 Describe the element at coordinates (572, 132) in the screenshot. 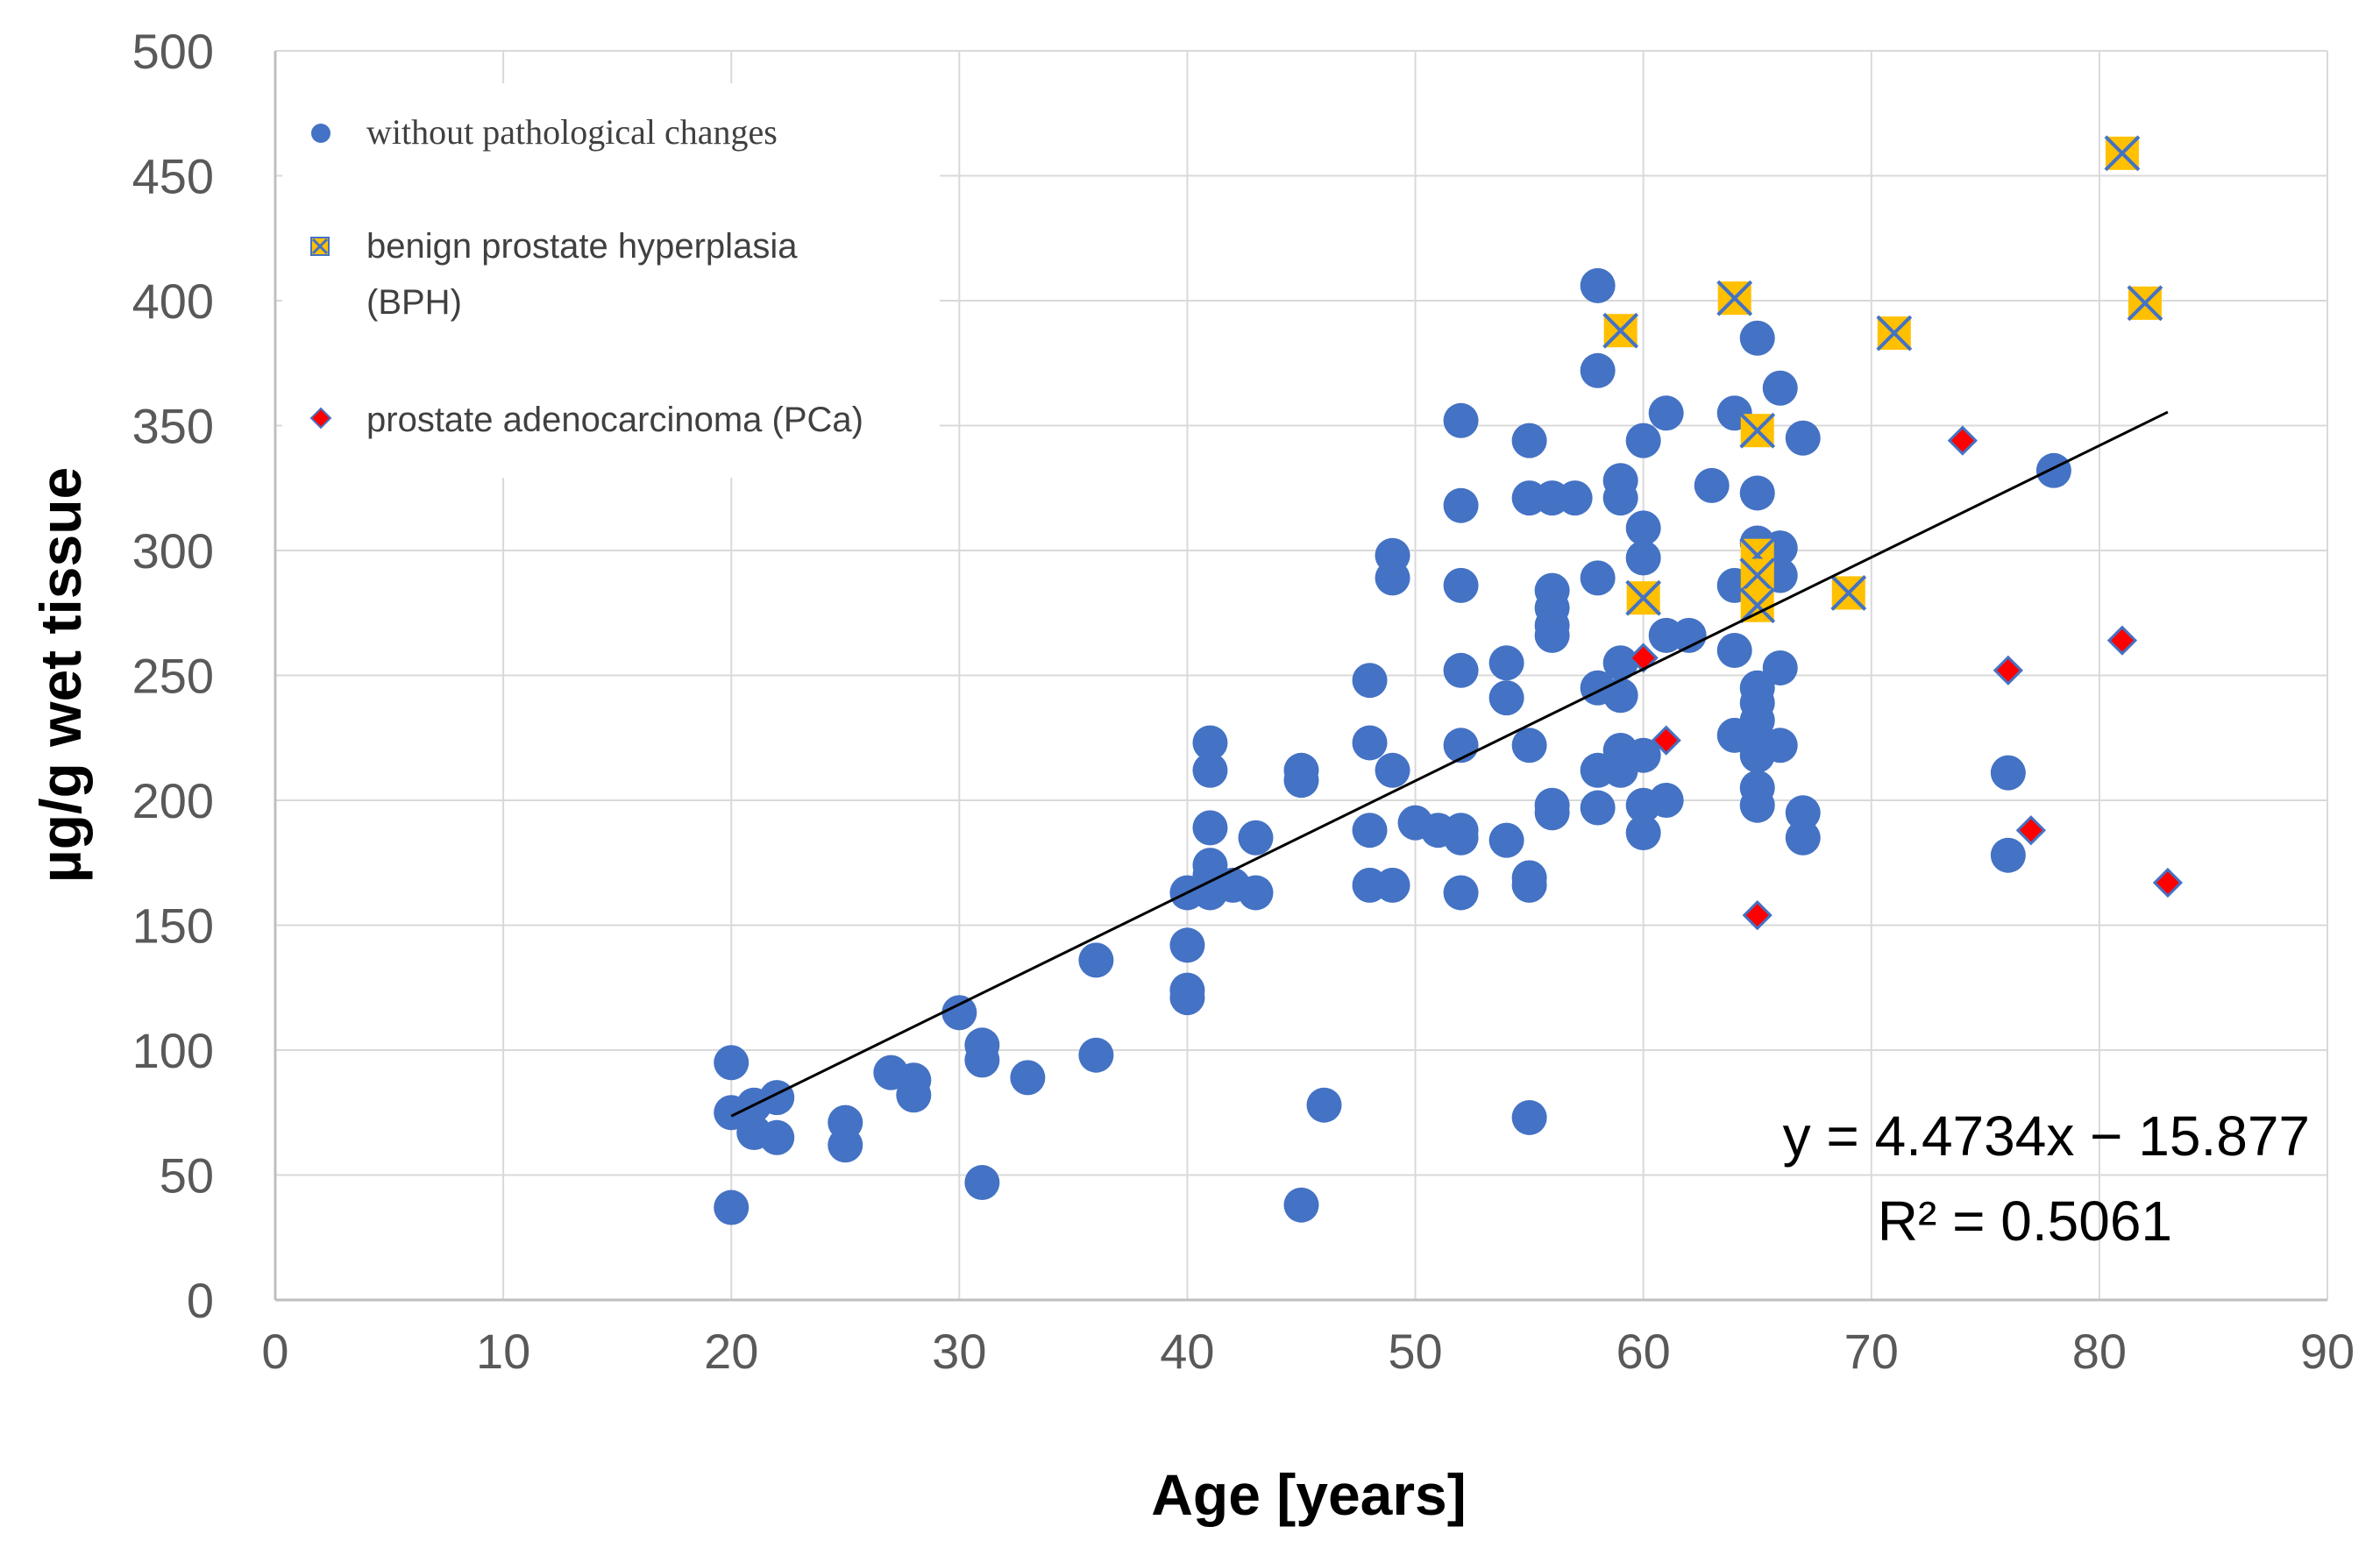

I see `legend-label-normal: without pathological changes` at that location.